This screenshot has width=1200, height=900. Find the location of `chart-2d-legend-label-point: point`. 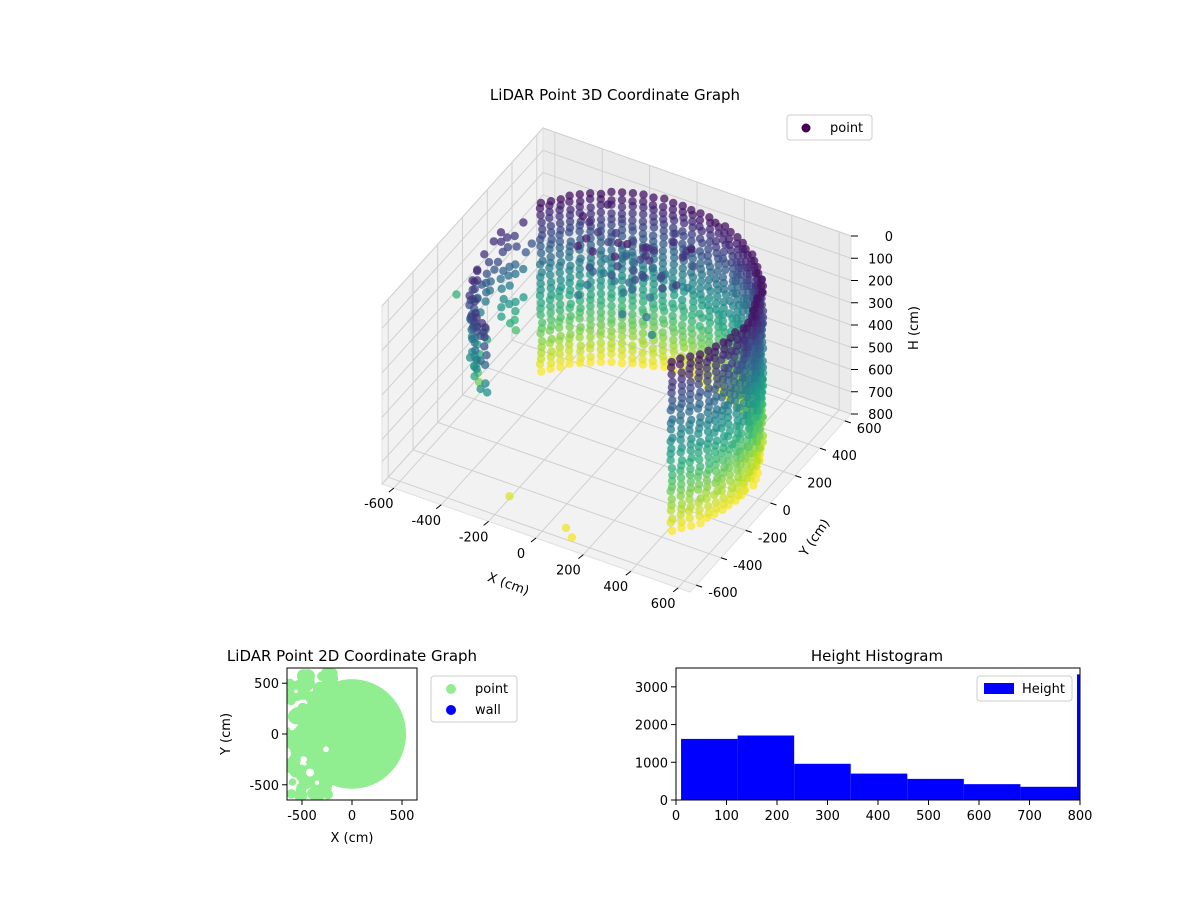

chart-2d-legend-label-point: point is located at coordinates (491, 689).